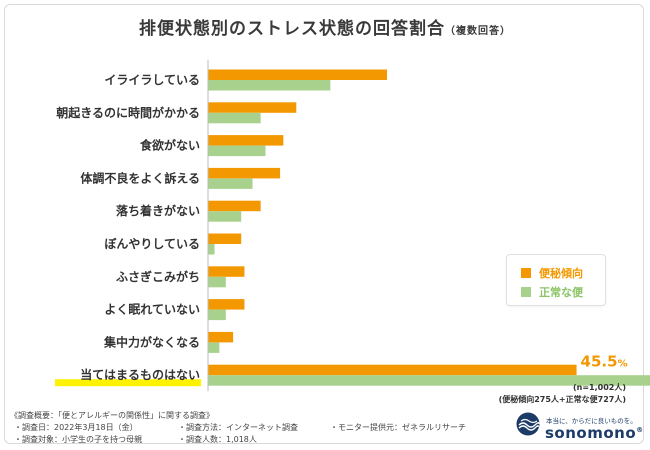  Describe the element at coordinates (158, 276) in the screenshot. I see `category-label: ふさぎこみがち` at that location.